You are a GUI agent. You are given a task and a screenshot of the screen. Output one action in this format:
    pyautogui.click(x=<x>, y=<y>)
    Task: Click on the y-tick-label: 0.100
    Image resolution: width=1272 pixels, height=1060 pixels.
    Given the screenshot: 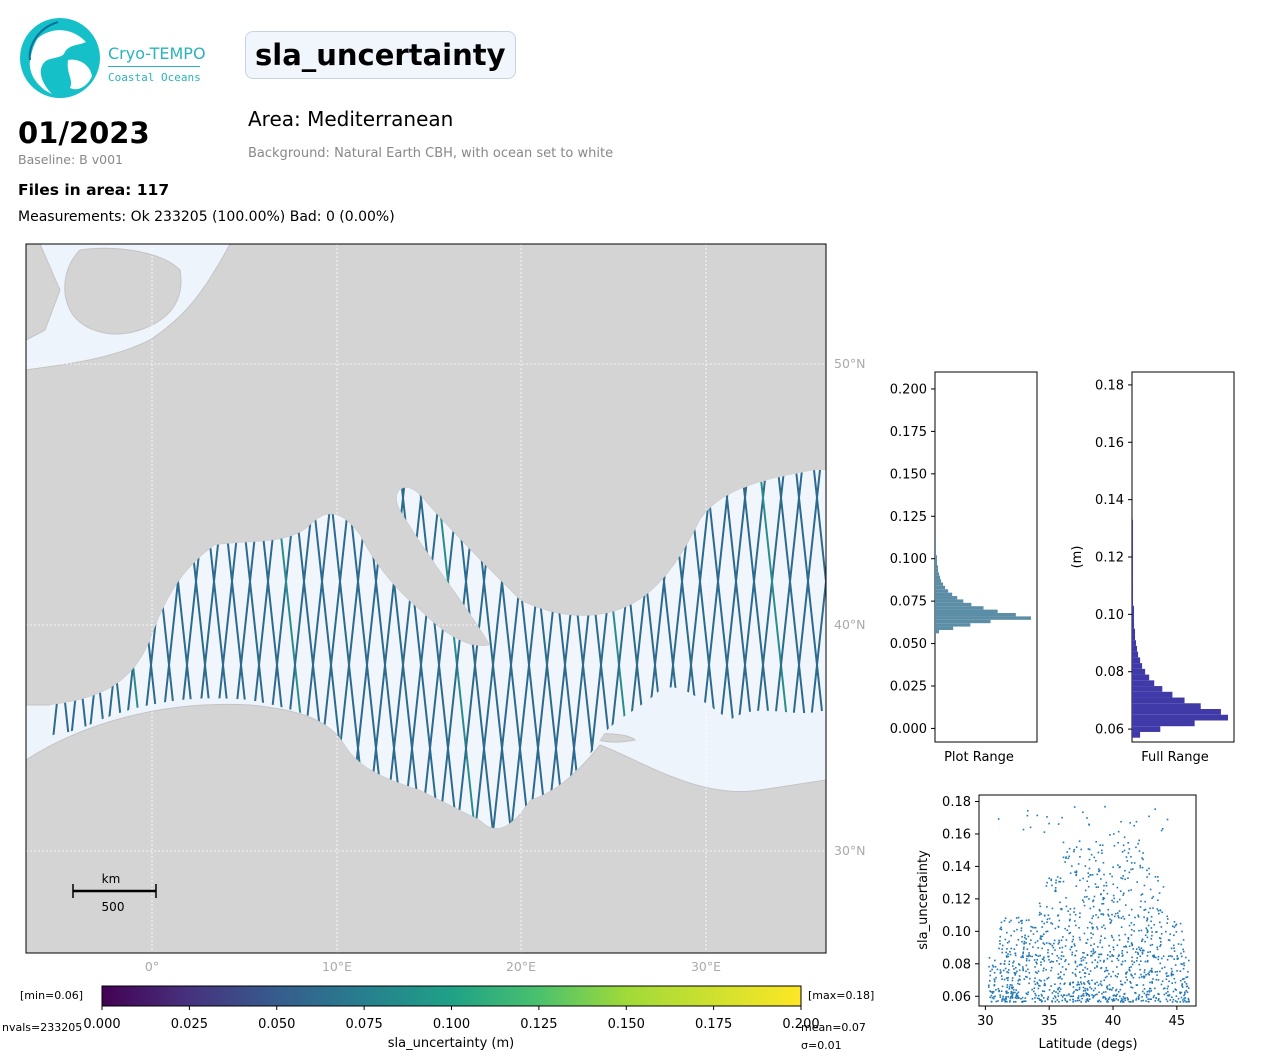 What is the action you would take?
    pyautogui.click(x=908, y=559)
    